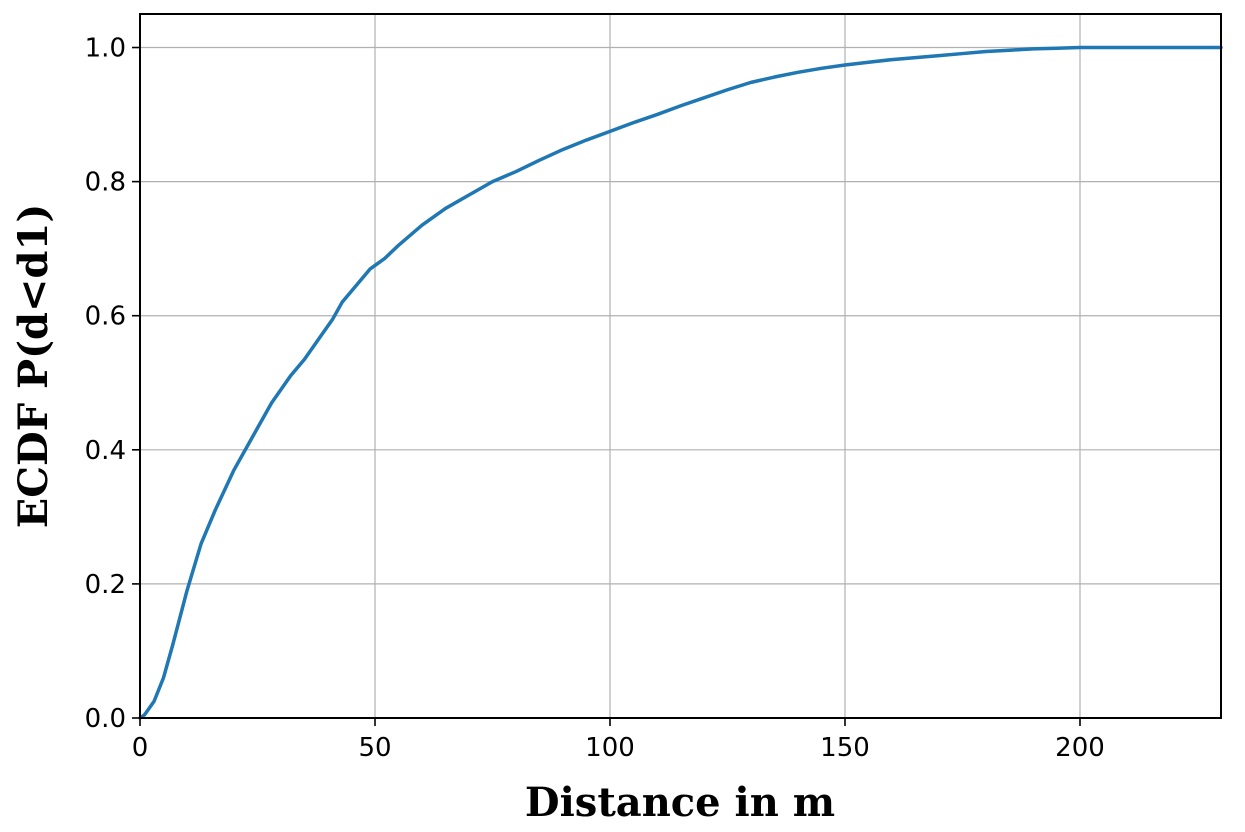 This screenshot has height=832, width=1245. Describe the element at coordinates (105, 183) in the screenshot. I see `y-tick-label: 0.8` at that location.